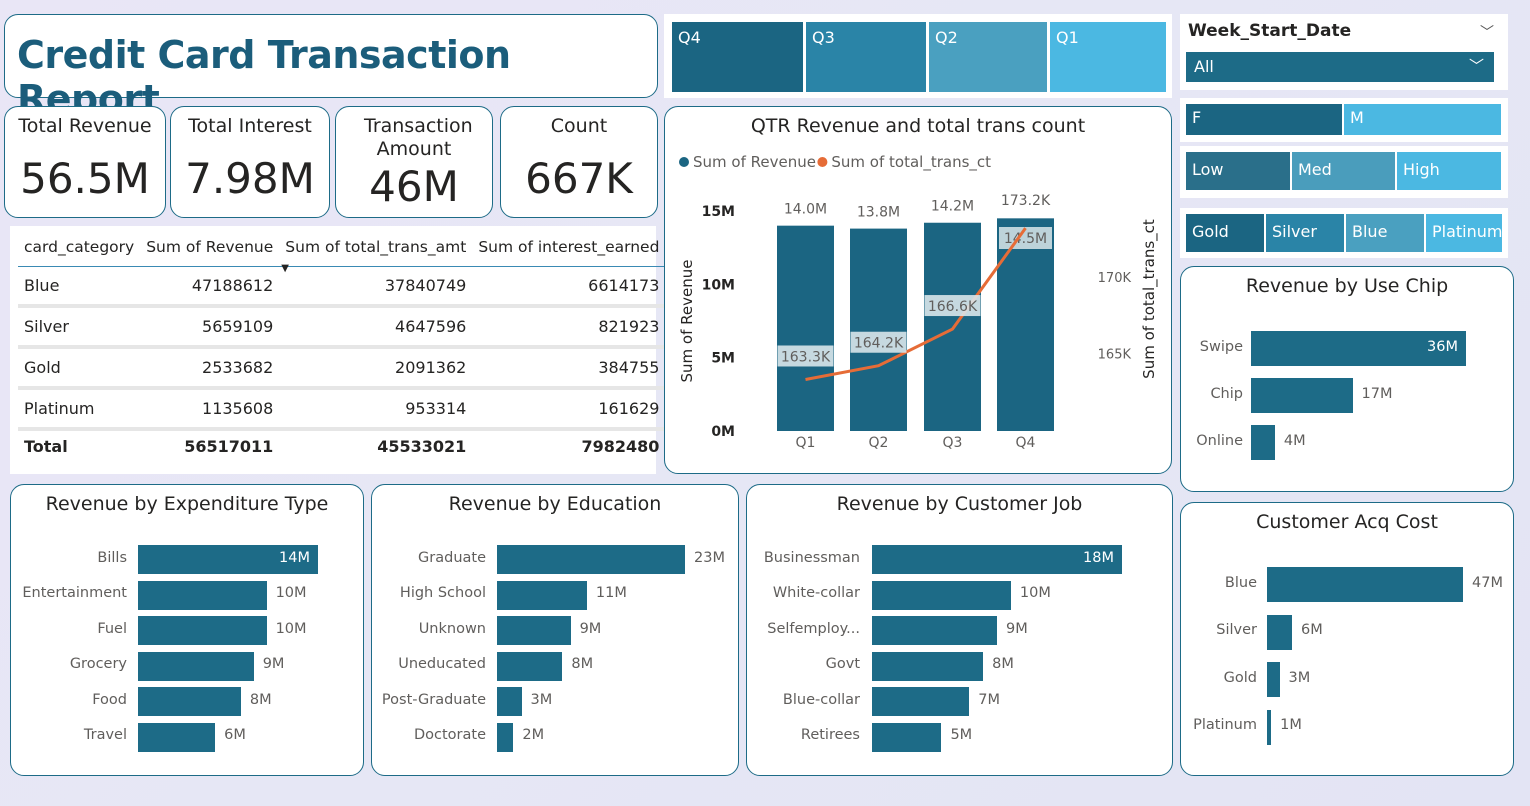  I want to click on income-button-med: Med, so click(1343, 171).